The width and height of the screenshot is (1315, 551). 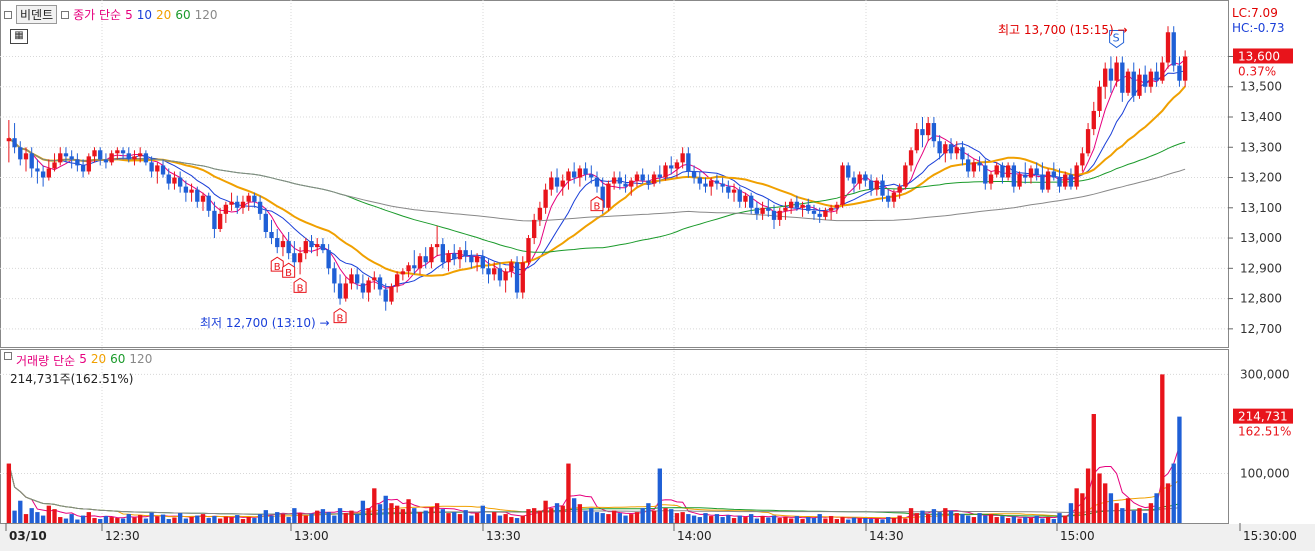 What do you see at coordinates (8, 356) in the screenshot?
I see `volume-square-icon` at bounding box center [8, 356].